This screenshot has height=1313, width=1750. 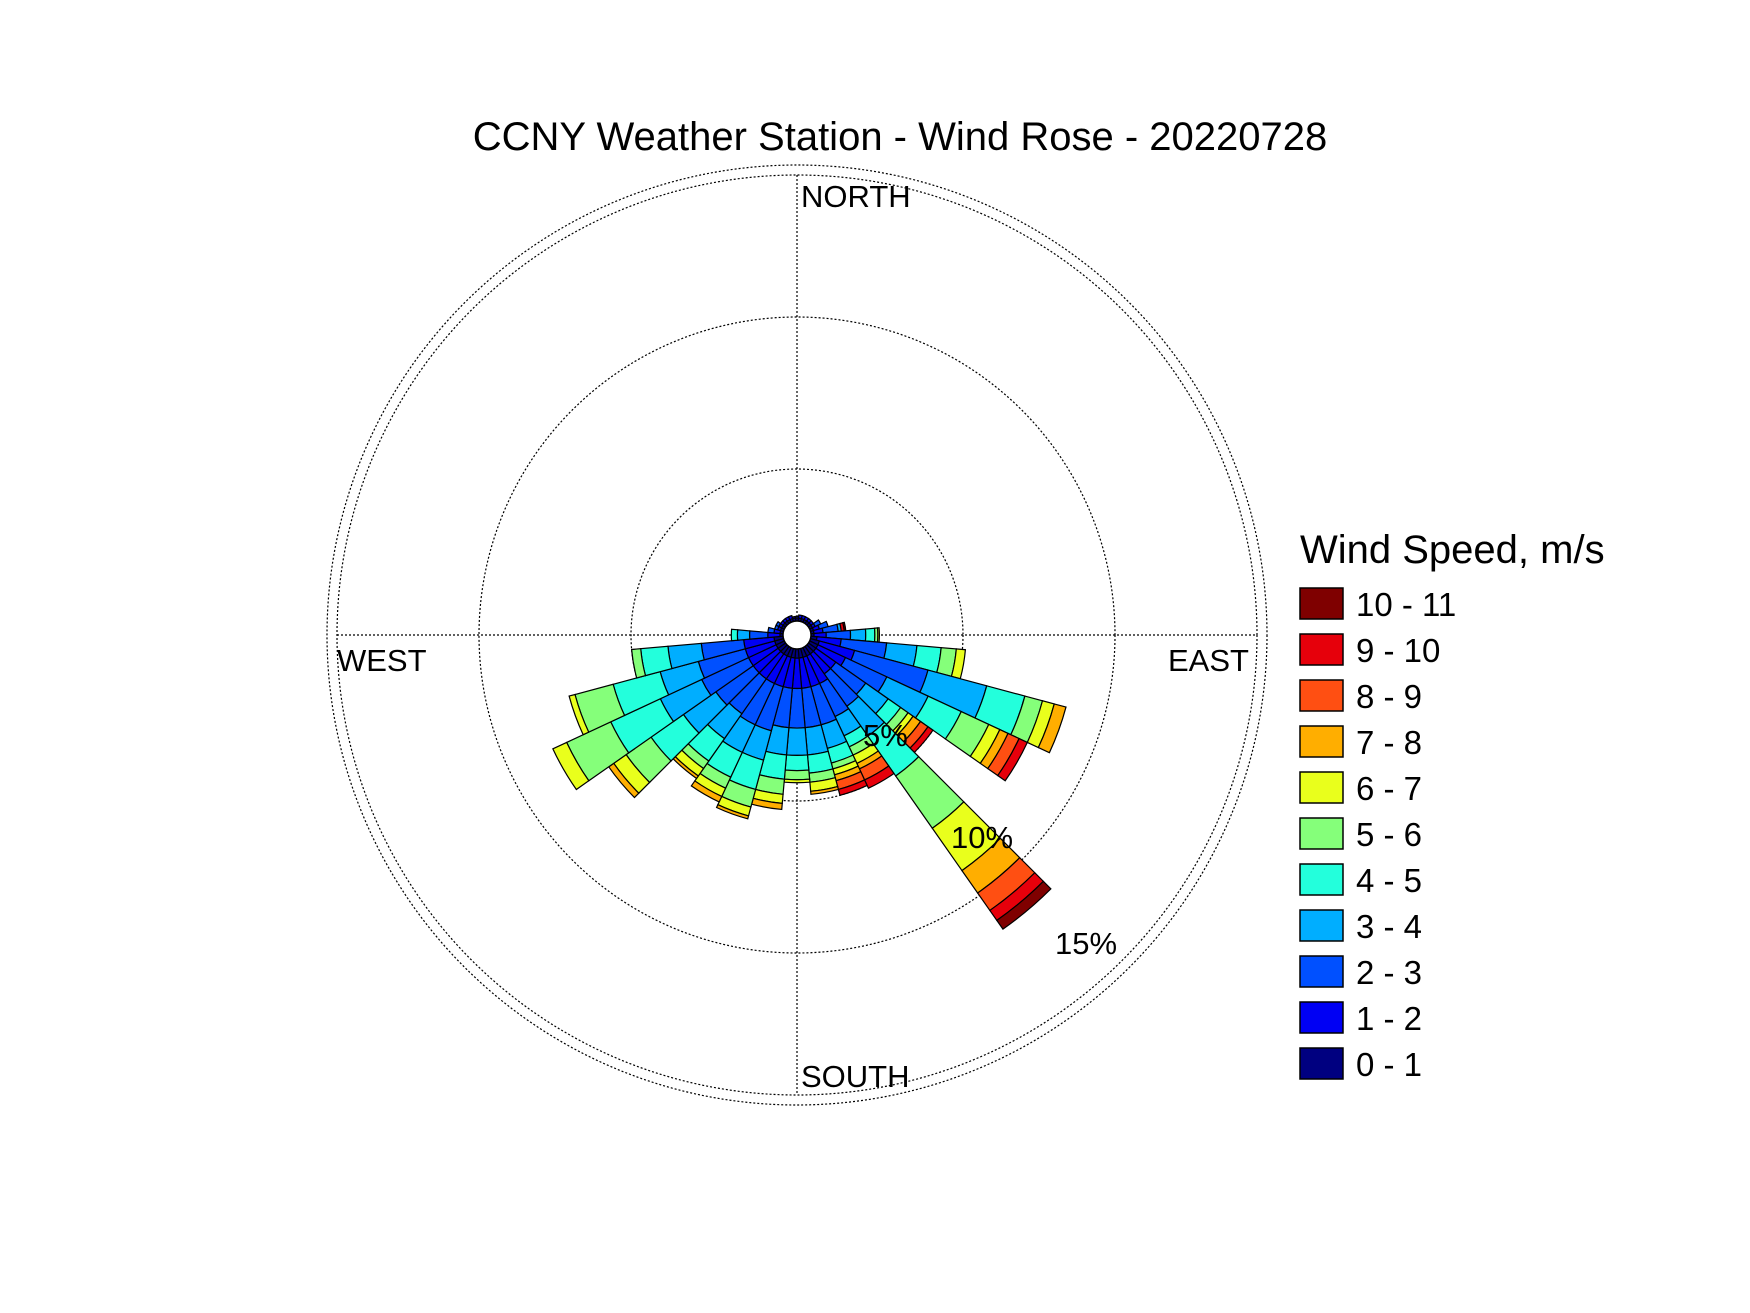 What do you see at coordinates (1452, 550) in the screenshot?
I see `legend-title: Wind Speed, m/s` at bounding box center [1452, 550].